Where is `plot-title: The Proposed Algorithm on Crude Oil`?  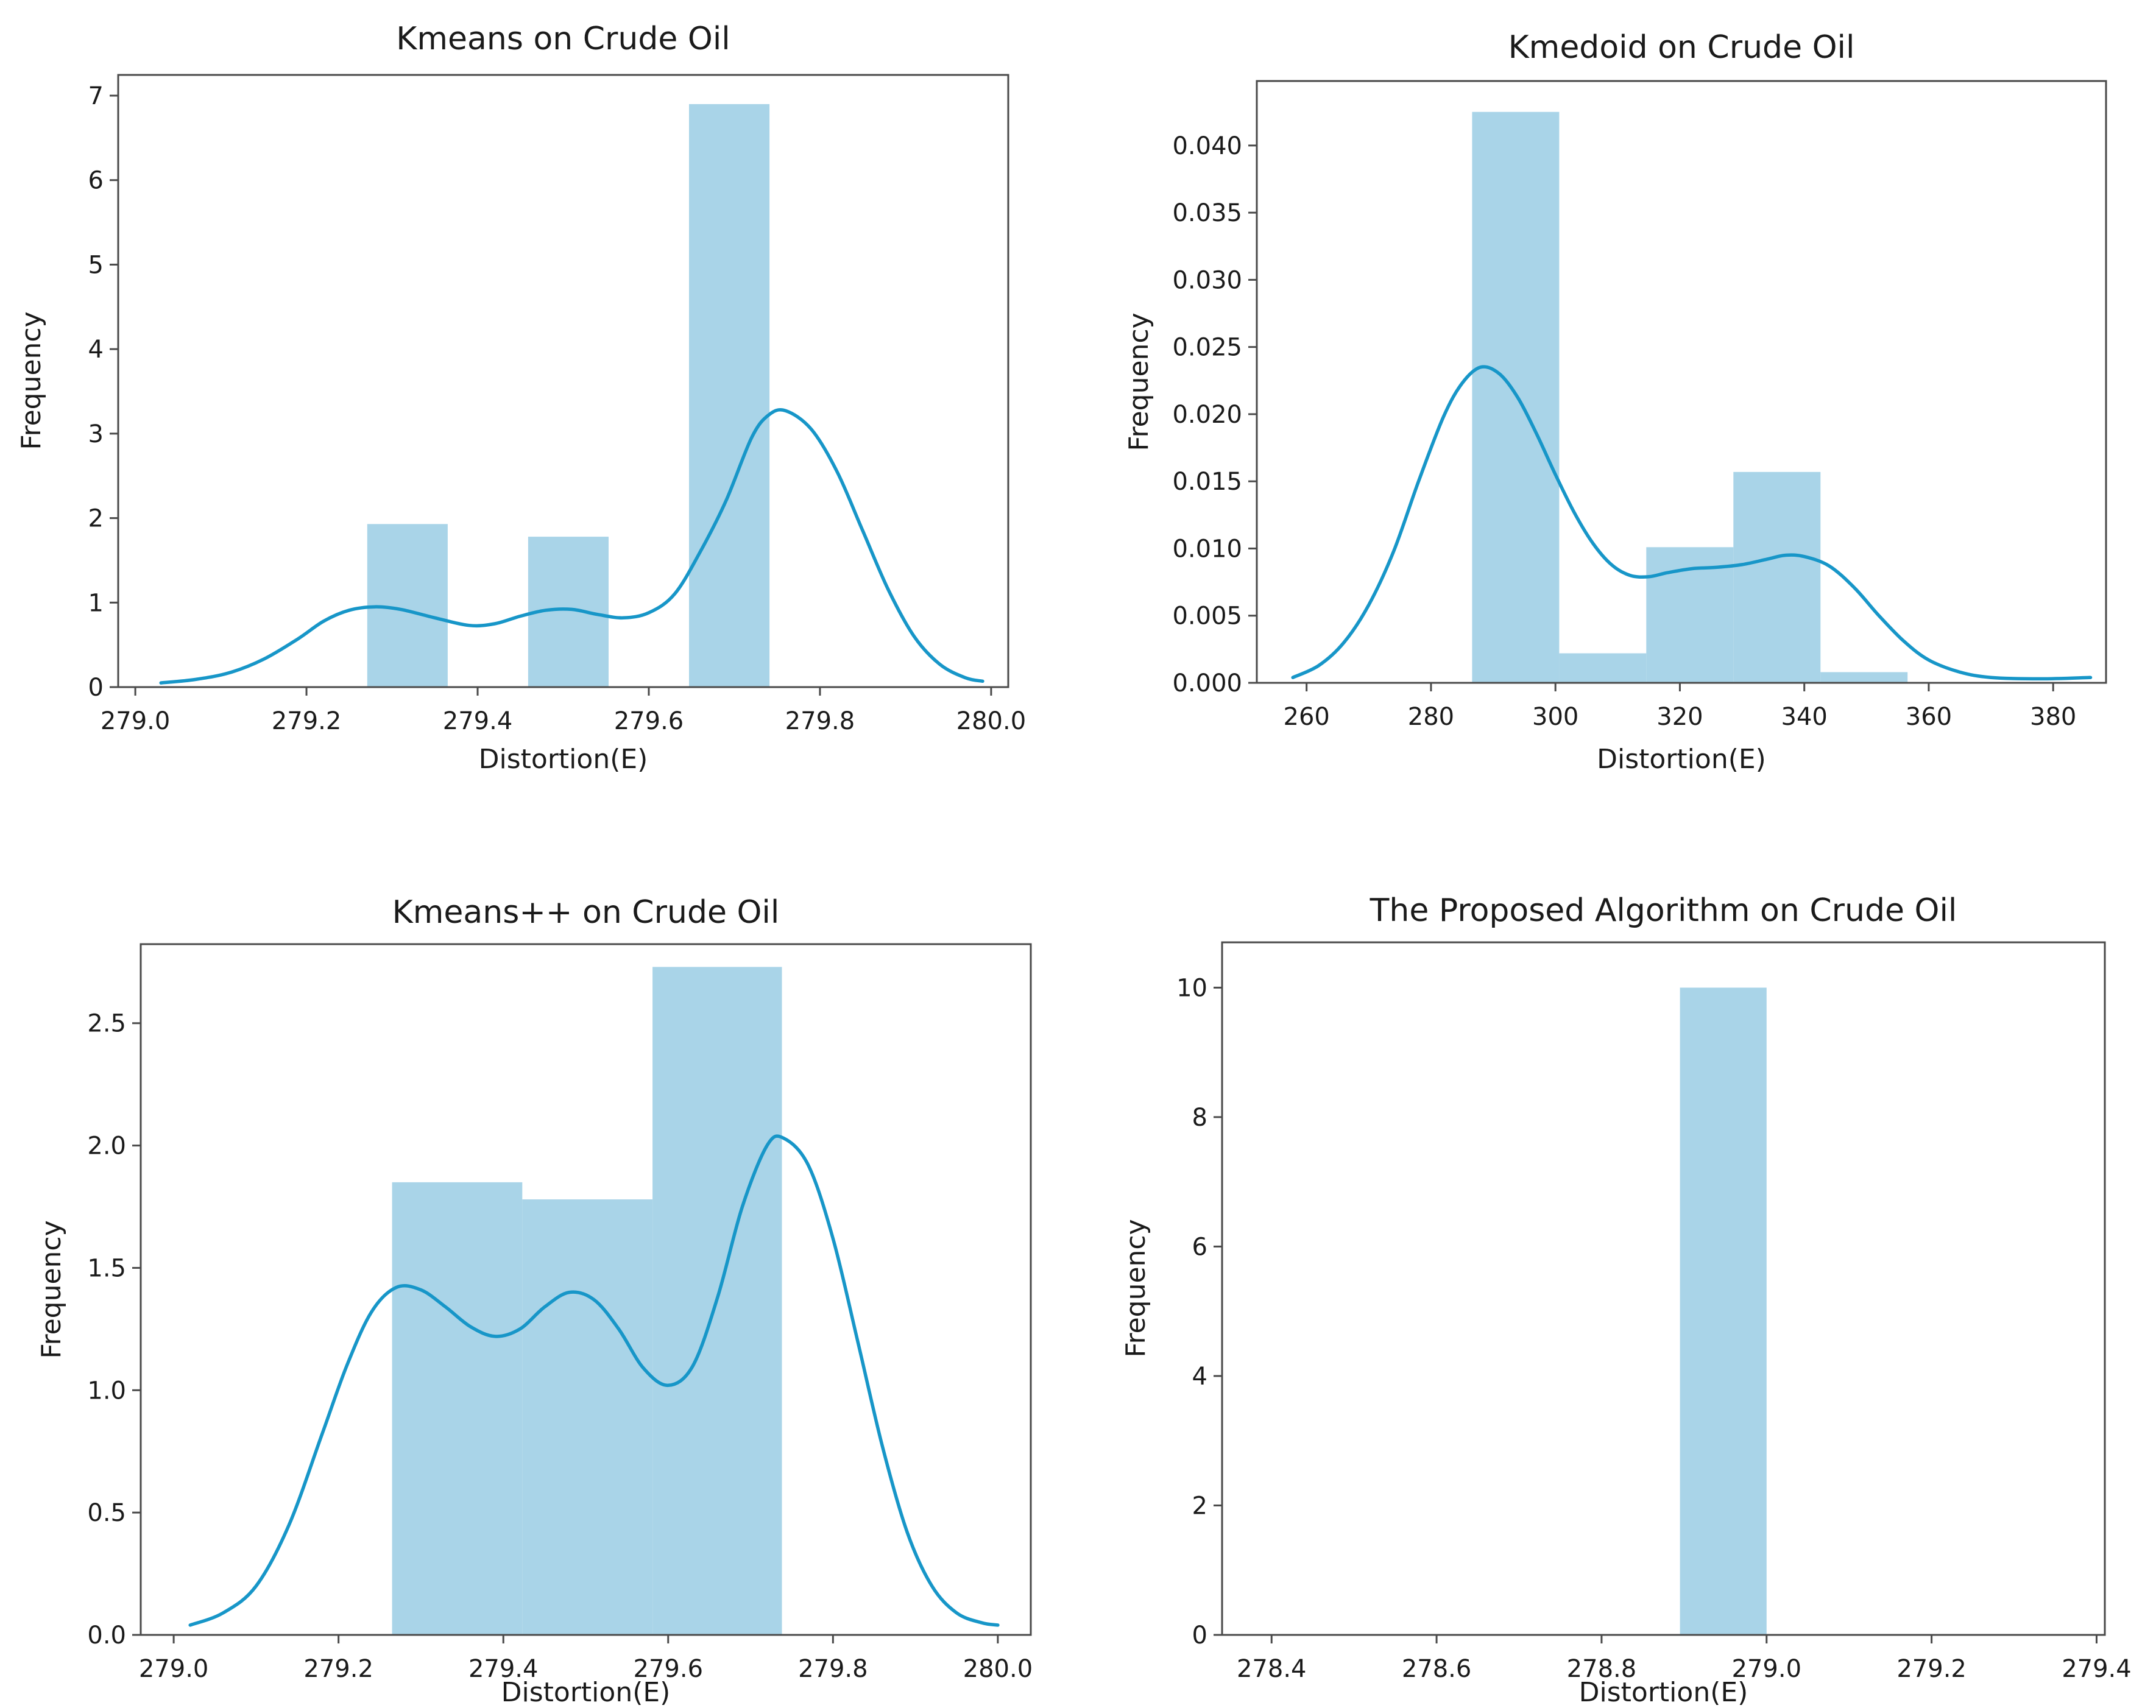 plot-title: The Proposed Algorithm on Crude Oil is located at coordinates (1664, 911).